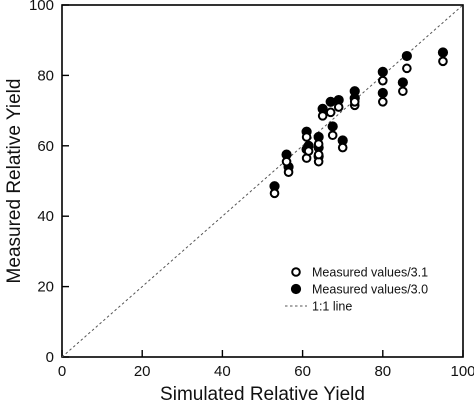 This screenshot has height=406, width=474. Describe the element at coordinates (359, 123) in the screenshot. I see `data-points` at that location.